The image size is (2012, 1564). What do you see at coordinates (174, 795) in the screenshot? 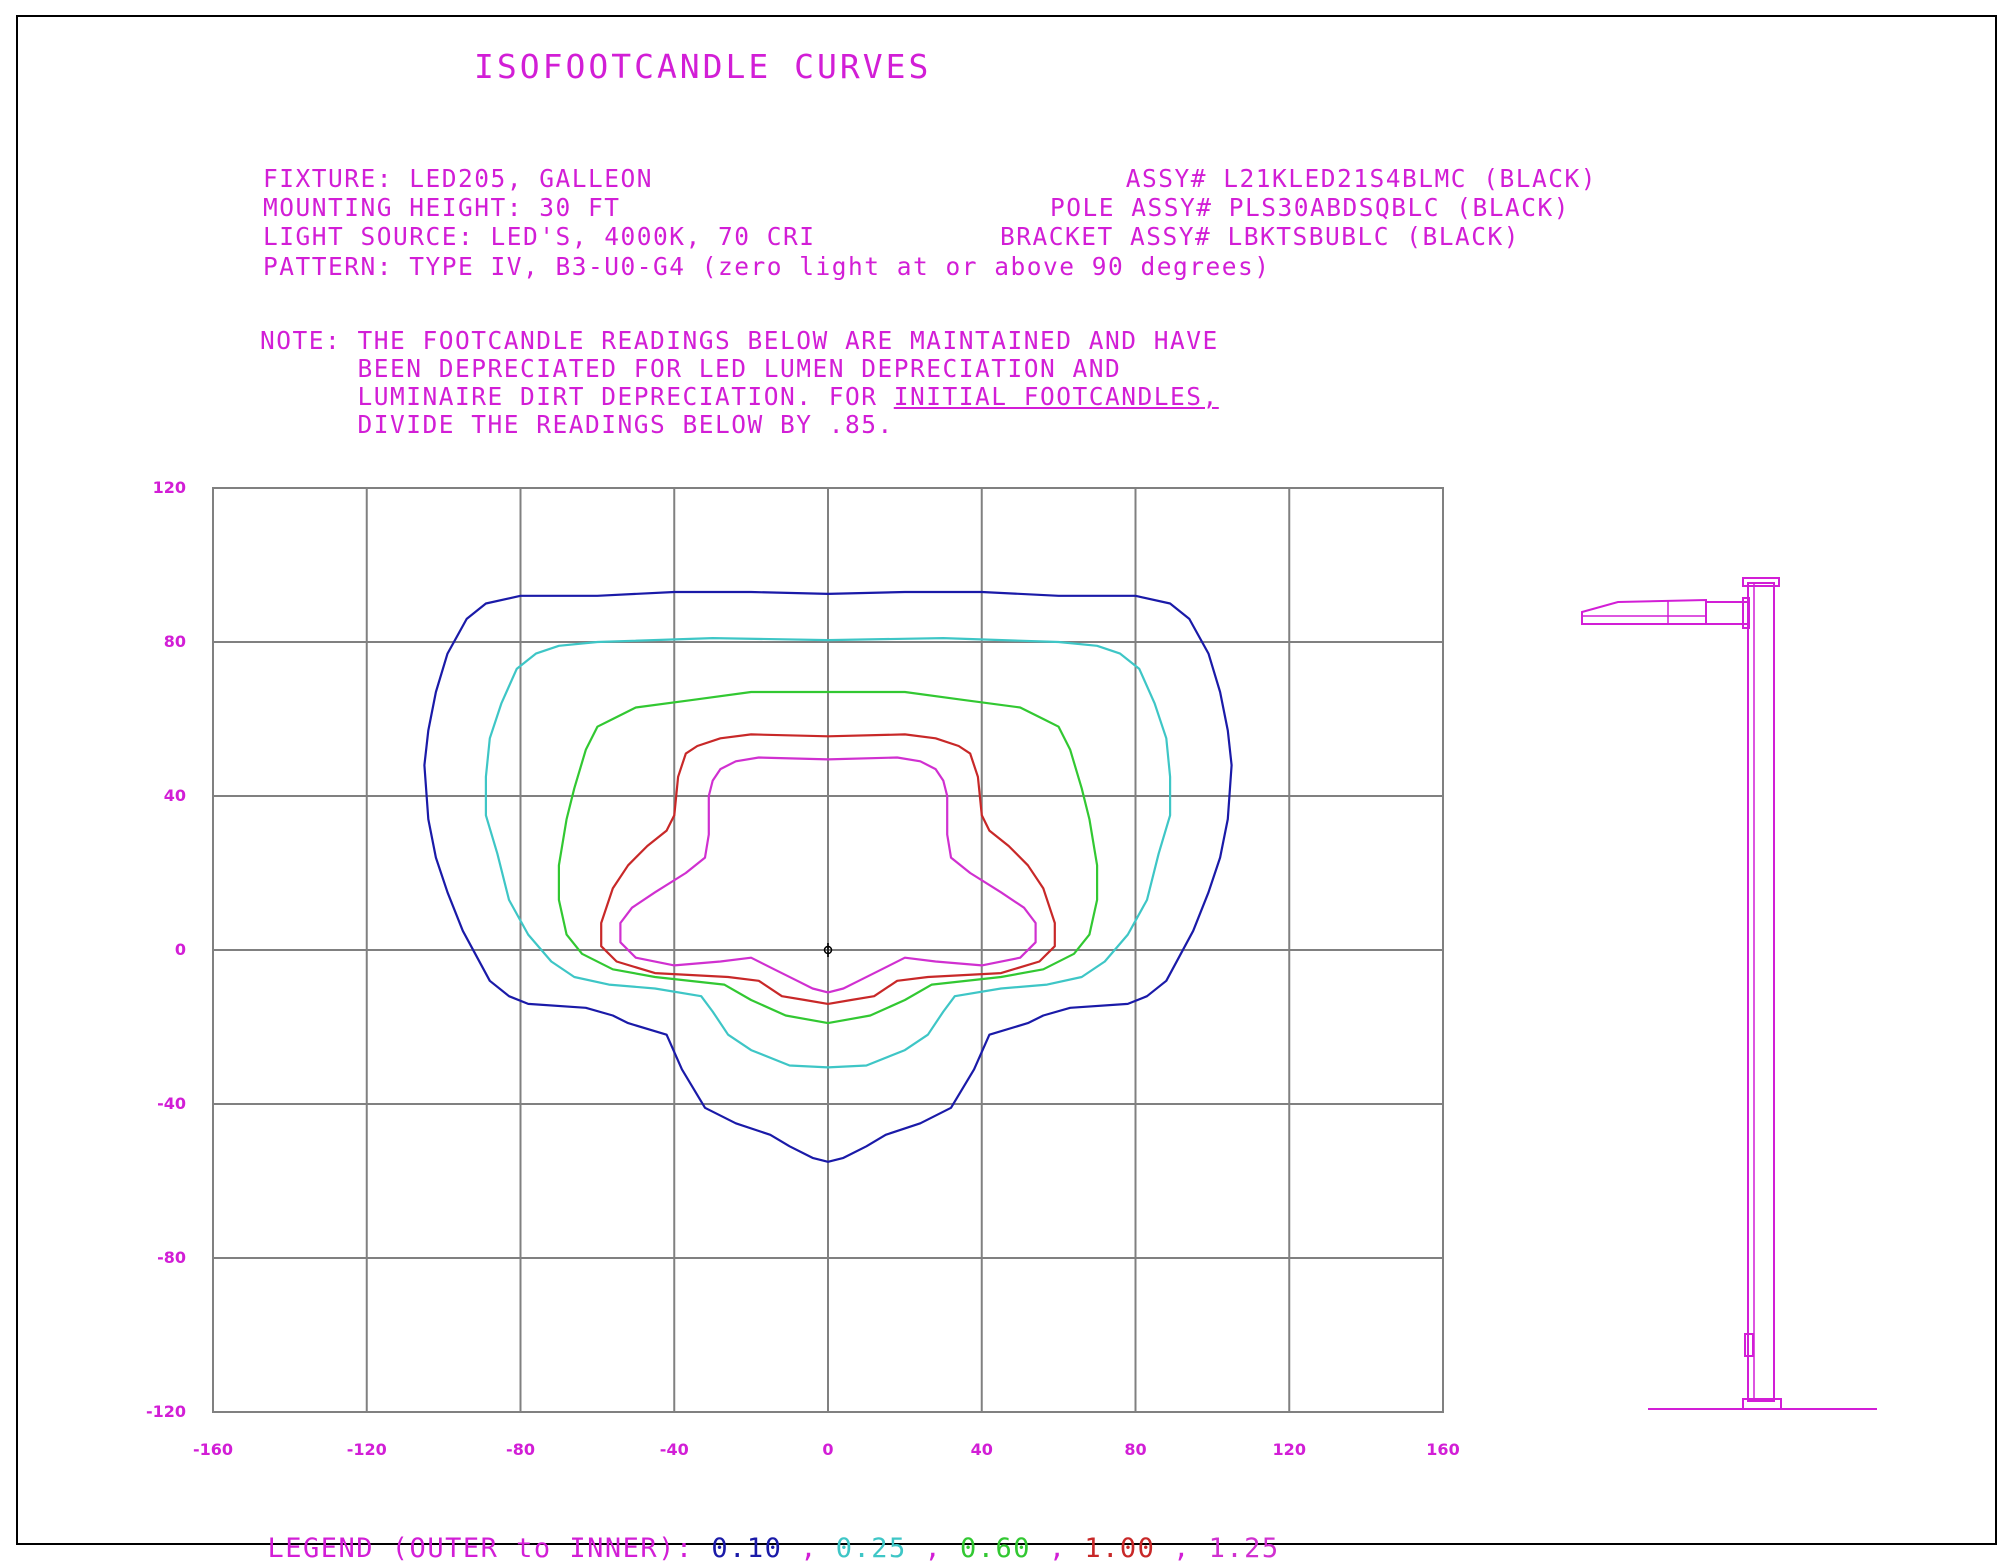
I see `y-tick-label: 40` at bounding box center [174, 795].